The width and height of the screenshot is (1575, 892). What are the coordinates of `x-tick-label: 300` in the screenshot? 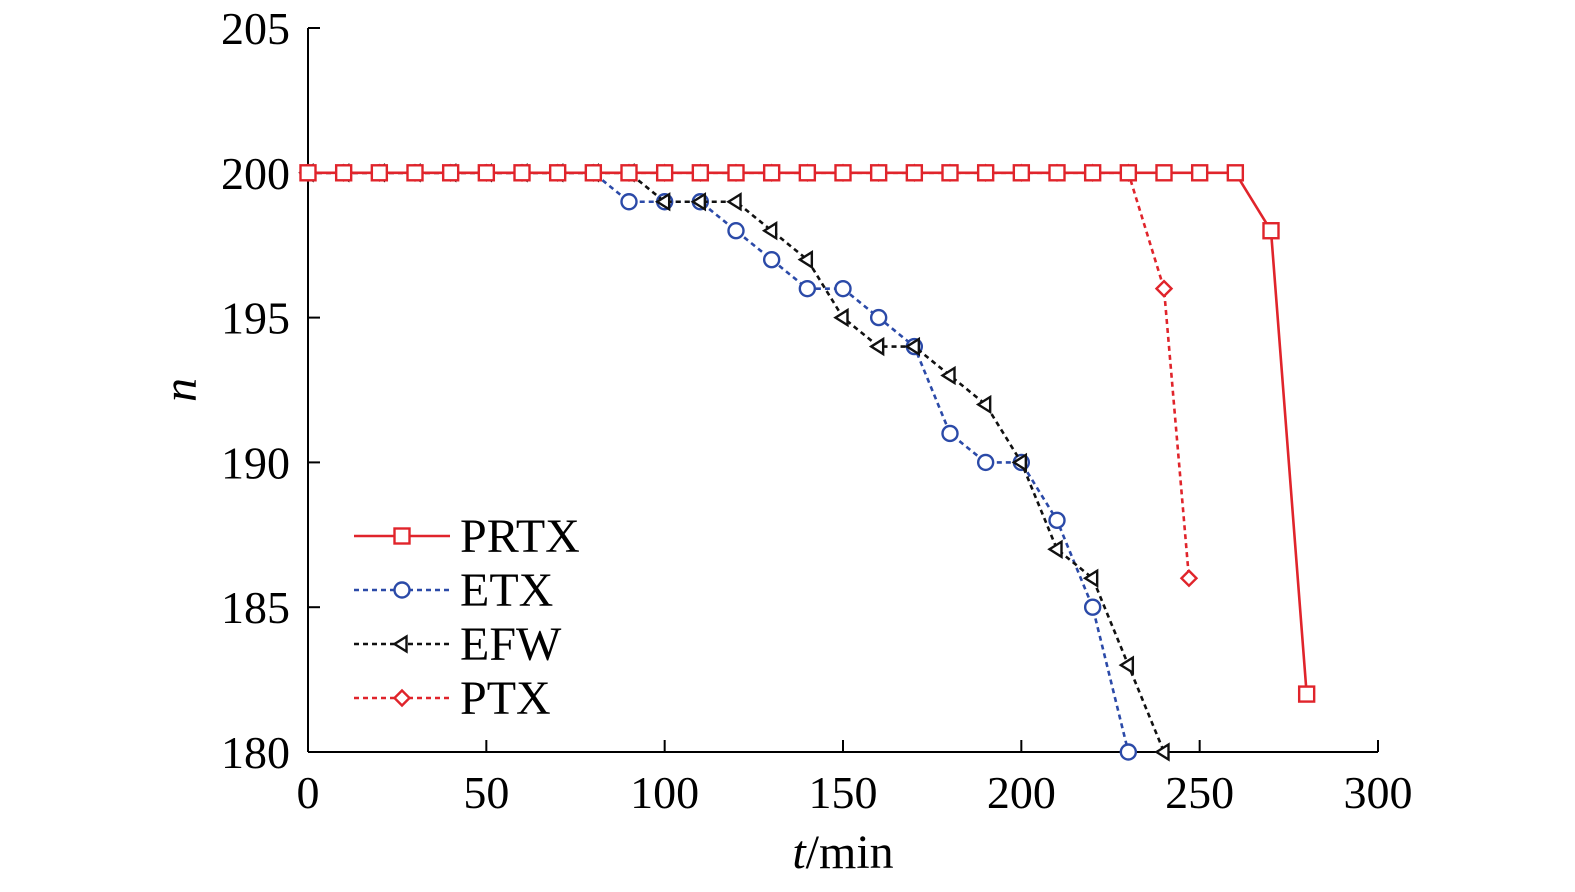 It's located at (1378, 792).